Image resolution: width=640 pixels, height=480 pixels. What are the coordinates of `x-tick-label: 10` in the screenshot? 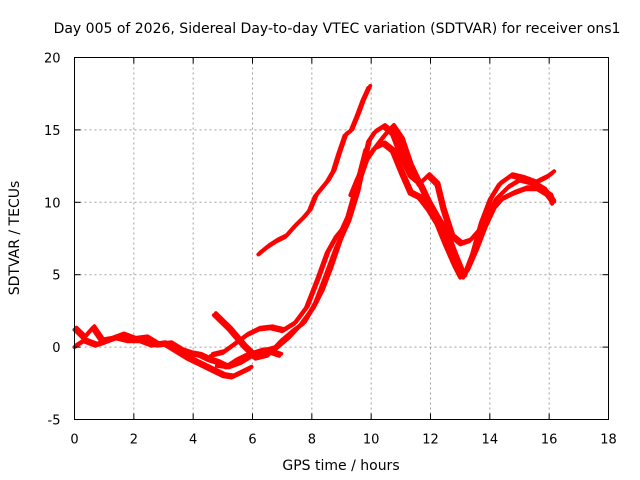 It's located at (371, 440).